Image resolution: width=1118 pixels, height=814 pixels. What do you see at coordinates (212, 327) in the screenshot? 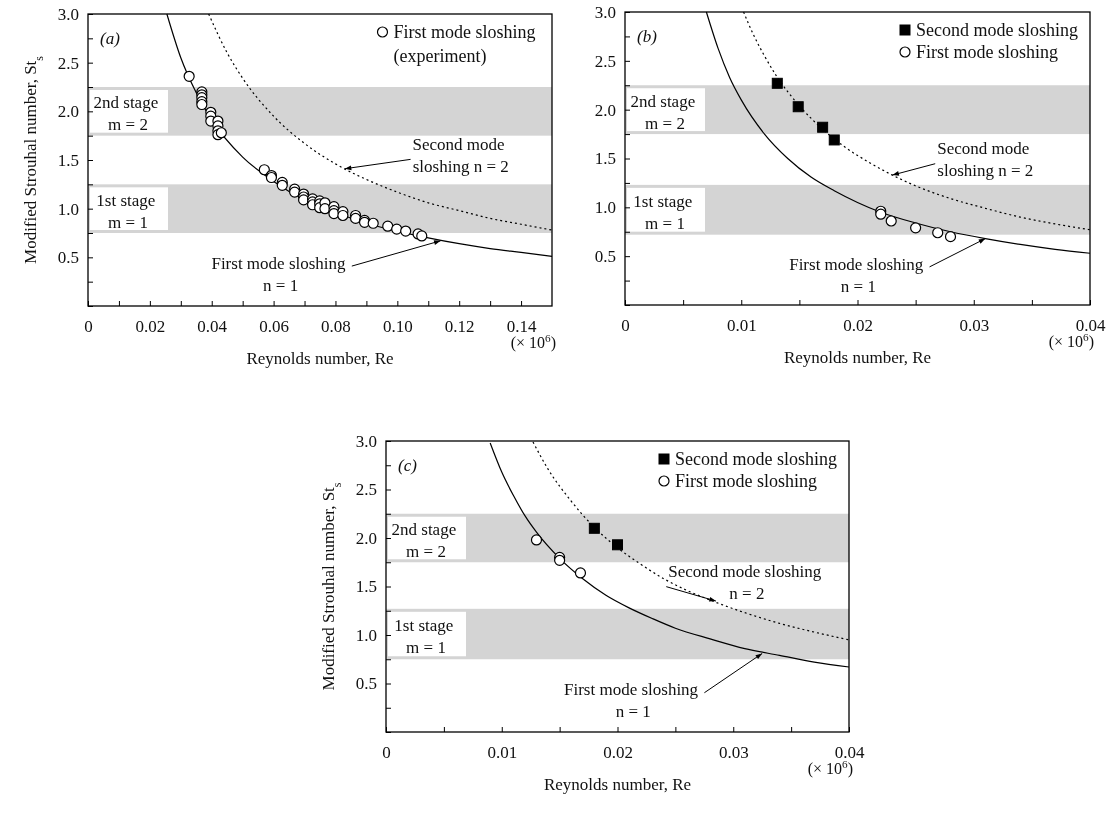
I see `x-tick-label: 0.04` at bounding box center [212, 327].